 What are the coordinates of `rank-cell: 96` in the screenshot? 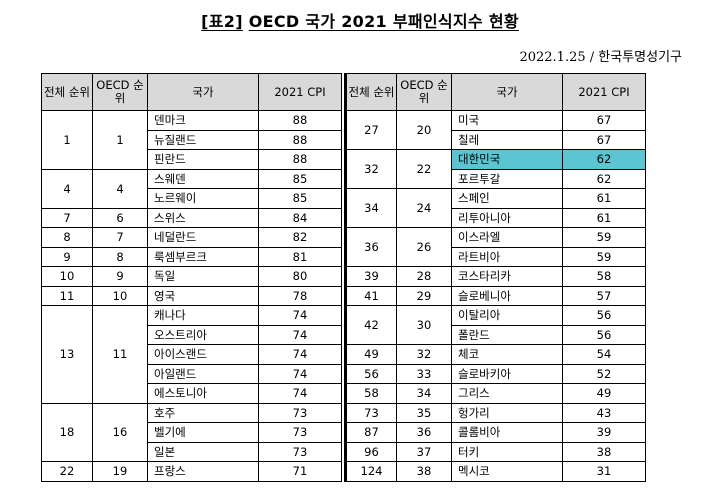 It's located at (370, 451).